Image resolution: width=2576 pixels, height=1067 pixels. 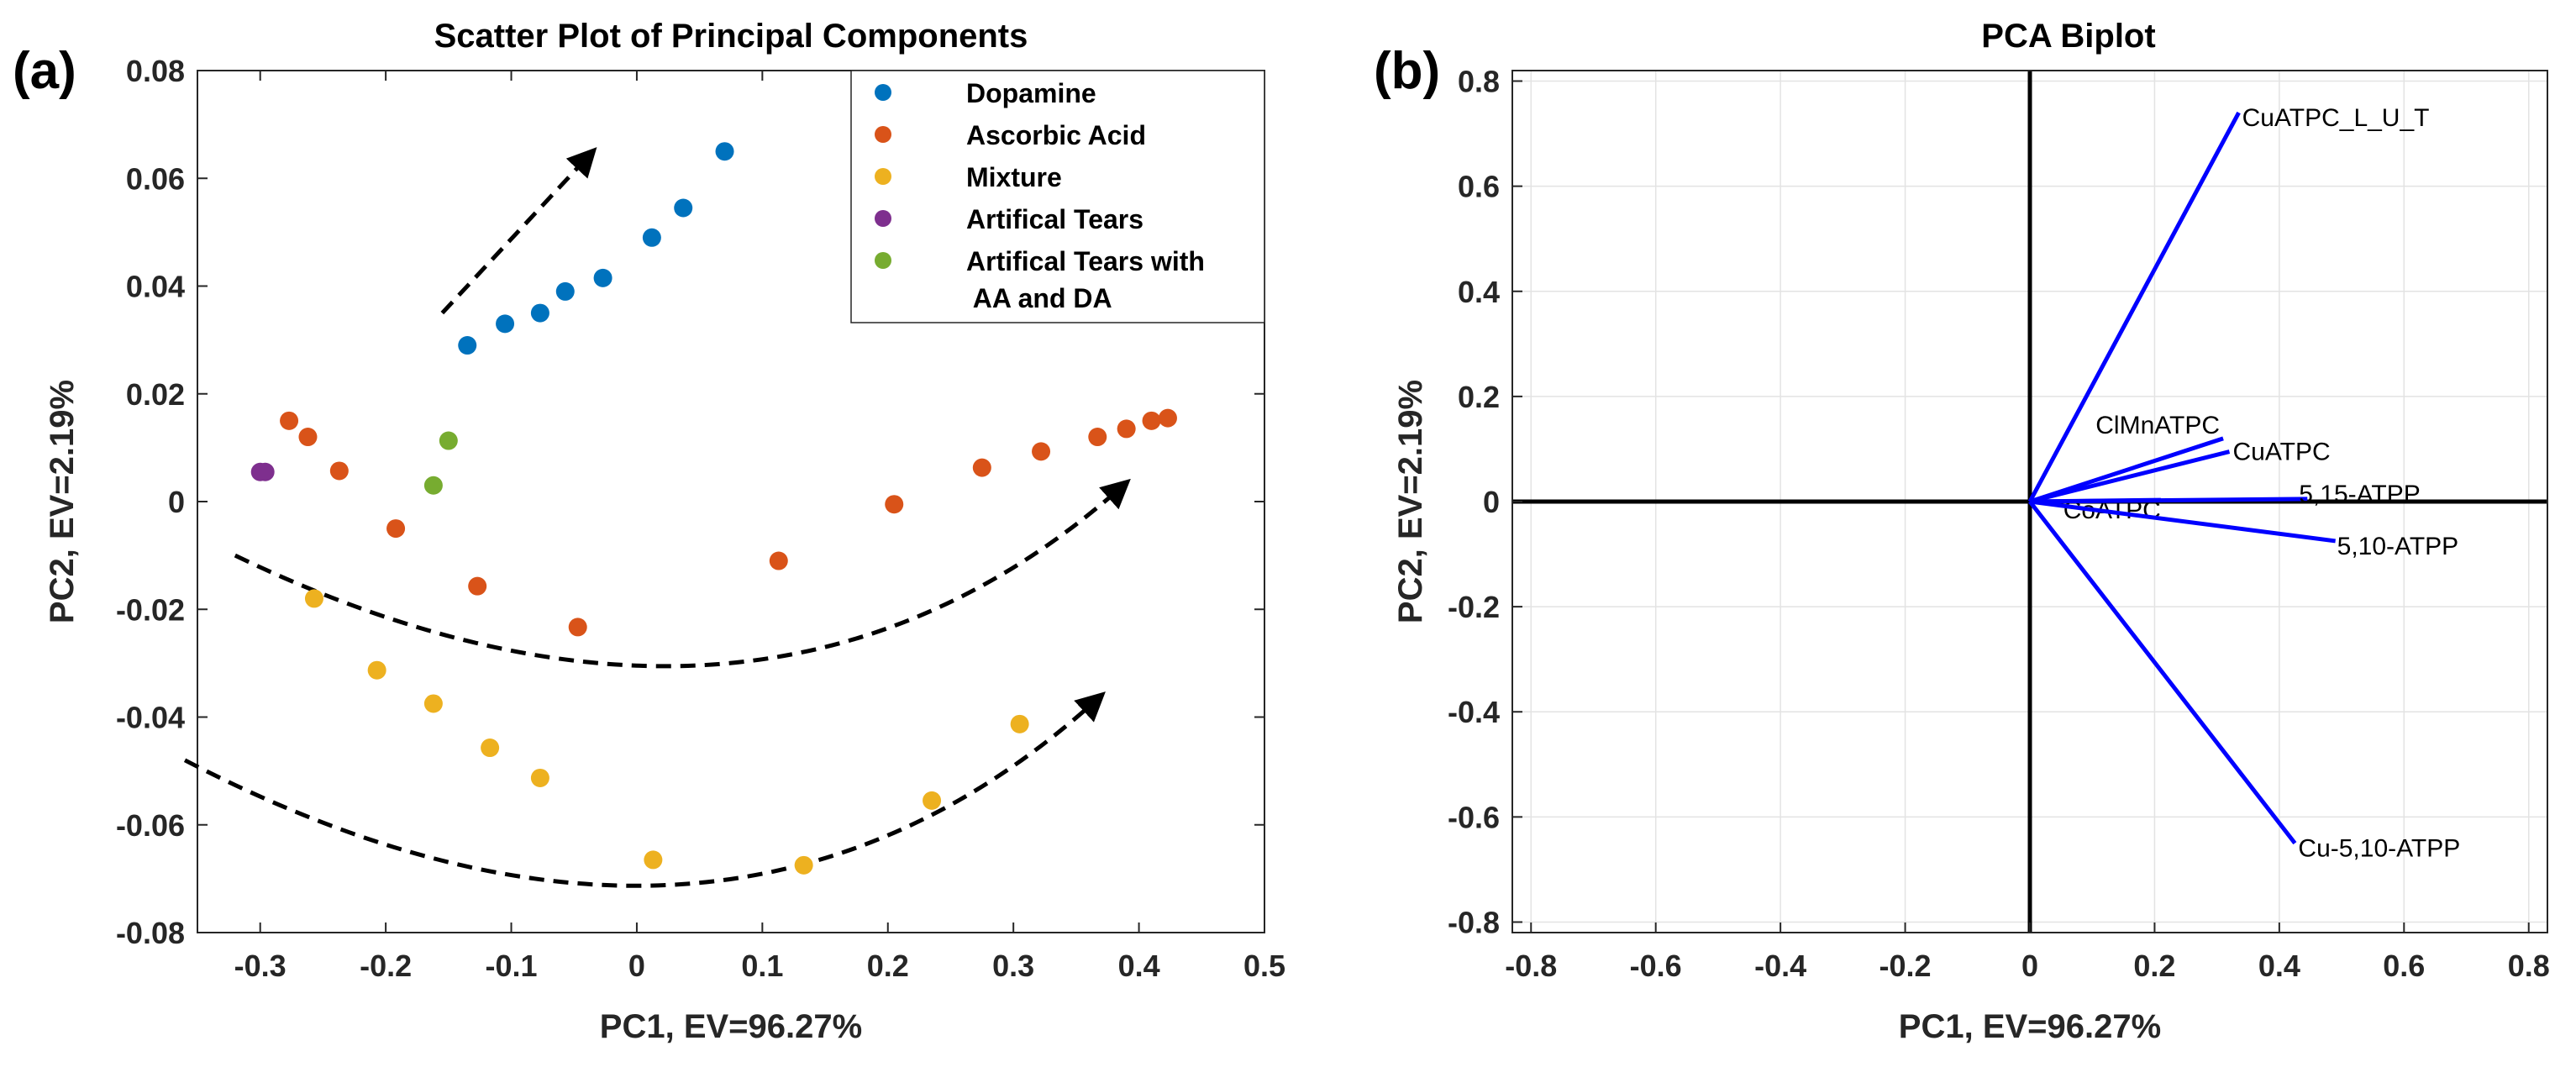 What do you see at coordinates (2068, 36) in the screenshot?
I see `chart-title: PCA Biplot` at bounding box center [2068, 36].